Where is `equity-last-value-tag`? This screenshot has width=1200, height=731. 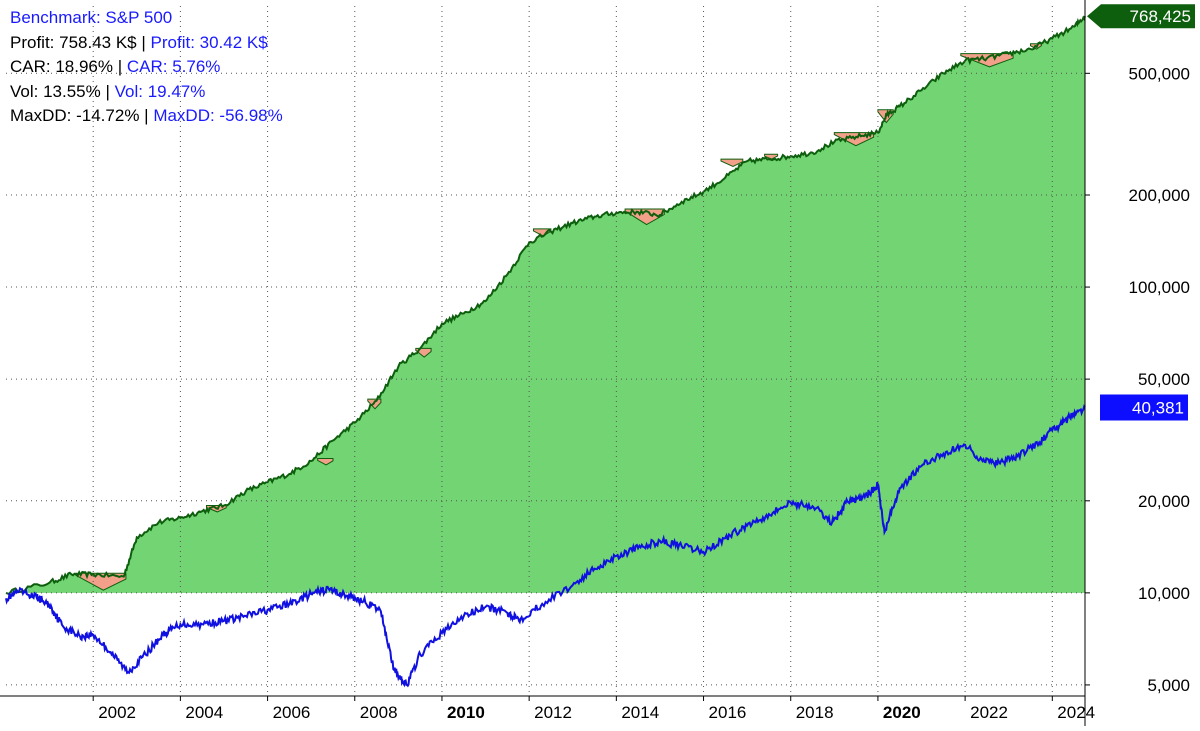
equity-last-value-tag is located at coordinates (1141, 16).